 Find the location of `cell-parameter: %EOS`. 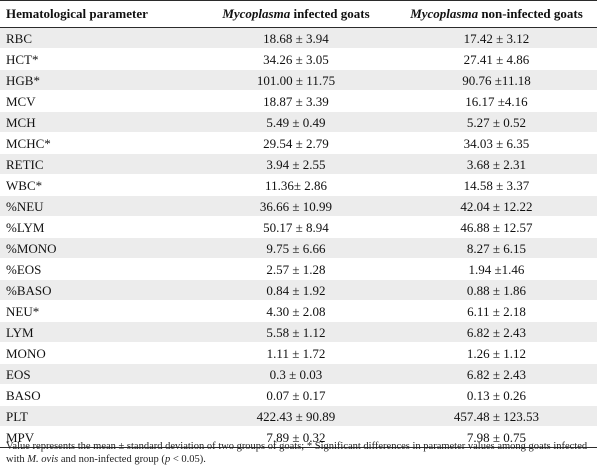

cell-parameter: %EOS is located at coordinates (98, 269).